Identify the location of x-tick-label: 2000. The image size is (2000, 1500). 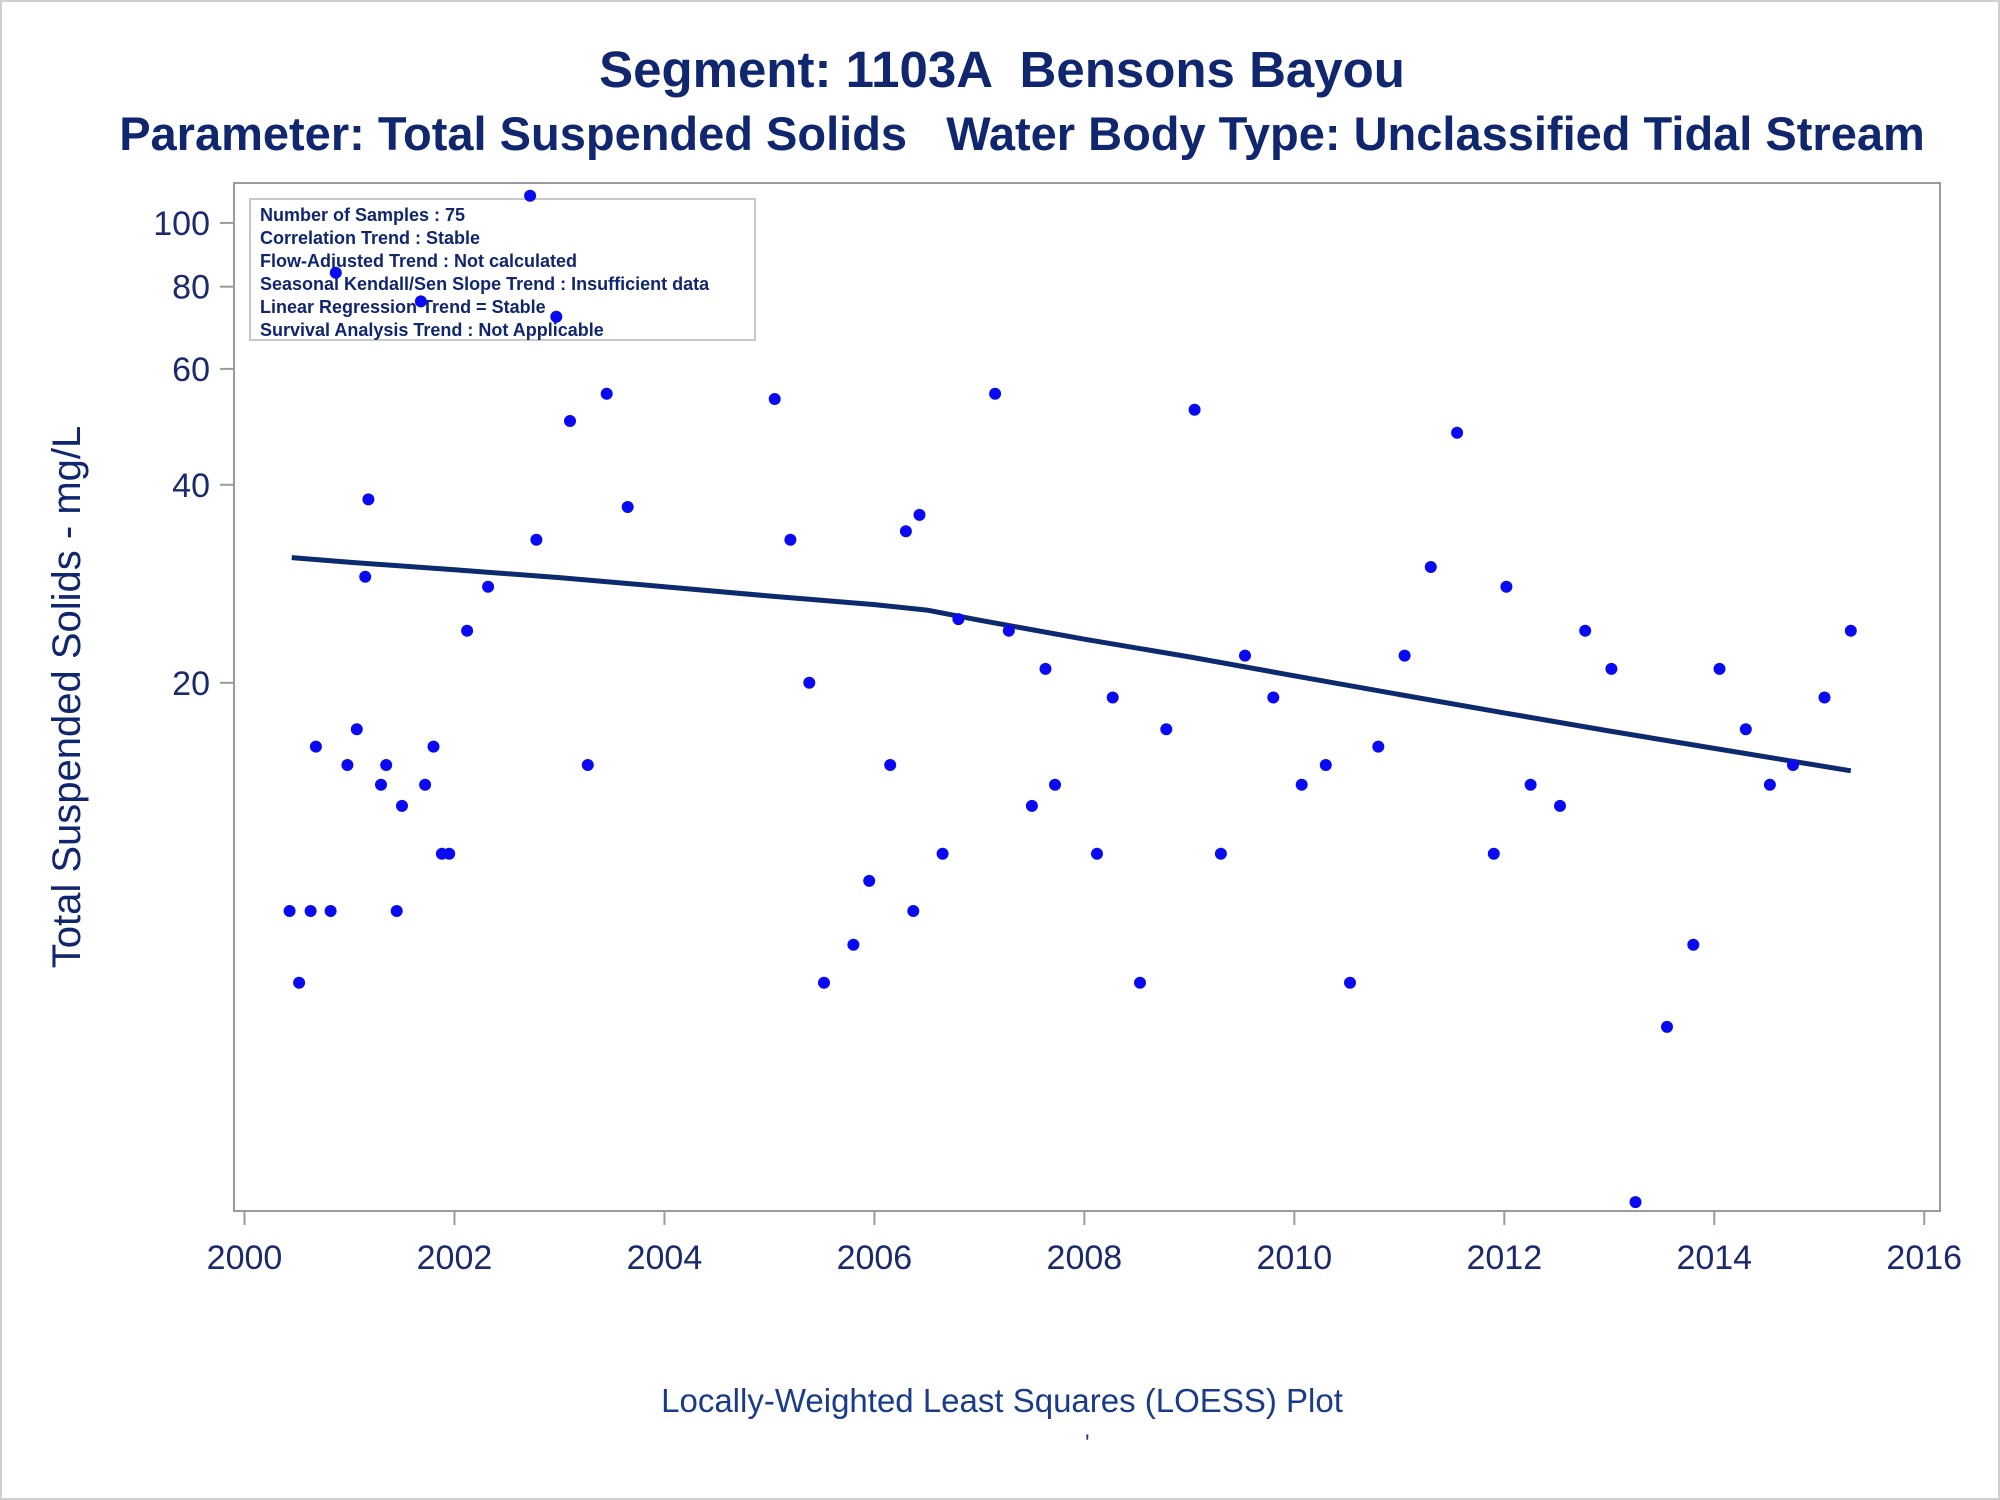
(245, 1258).